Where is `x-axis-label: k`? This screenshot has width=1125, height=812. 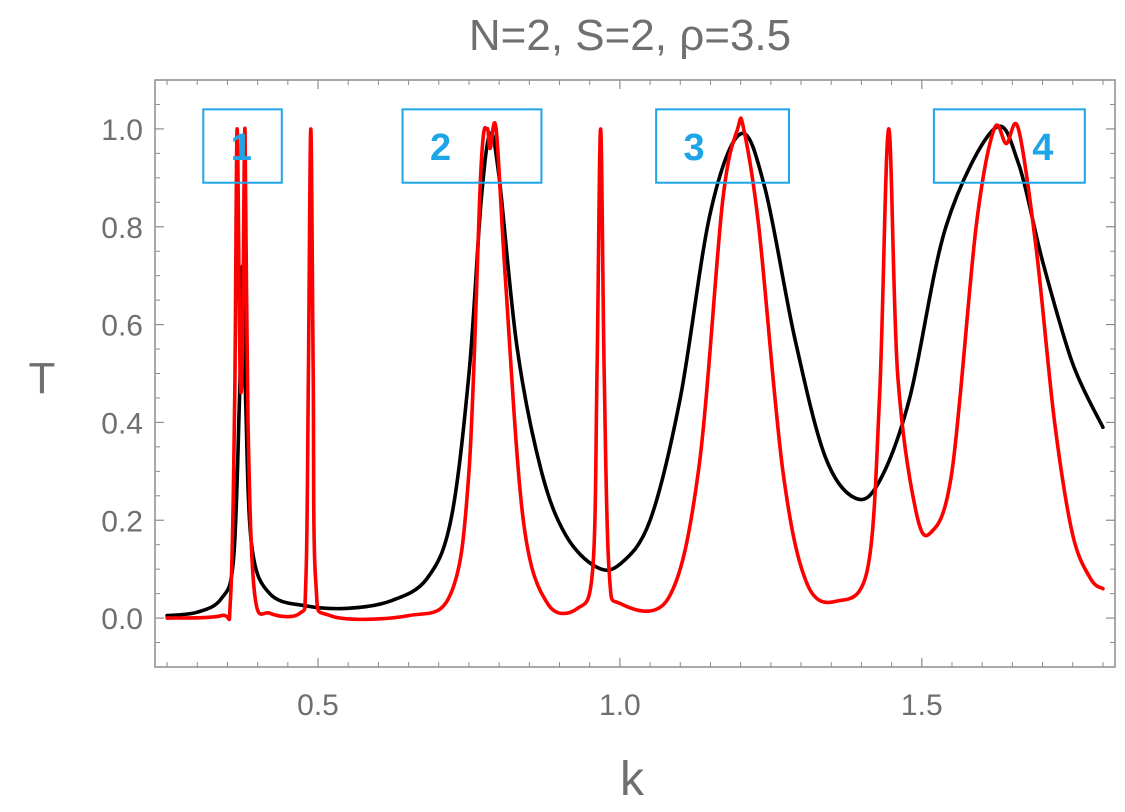 x-axis-label: k is located at coordinates (632, 779).